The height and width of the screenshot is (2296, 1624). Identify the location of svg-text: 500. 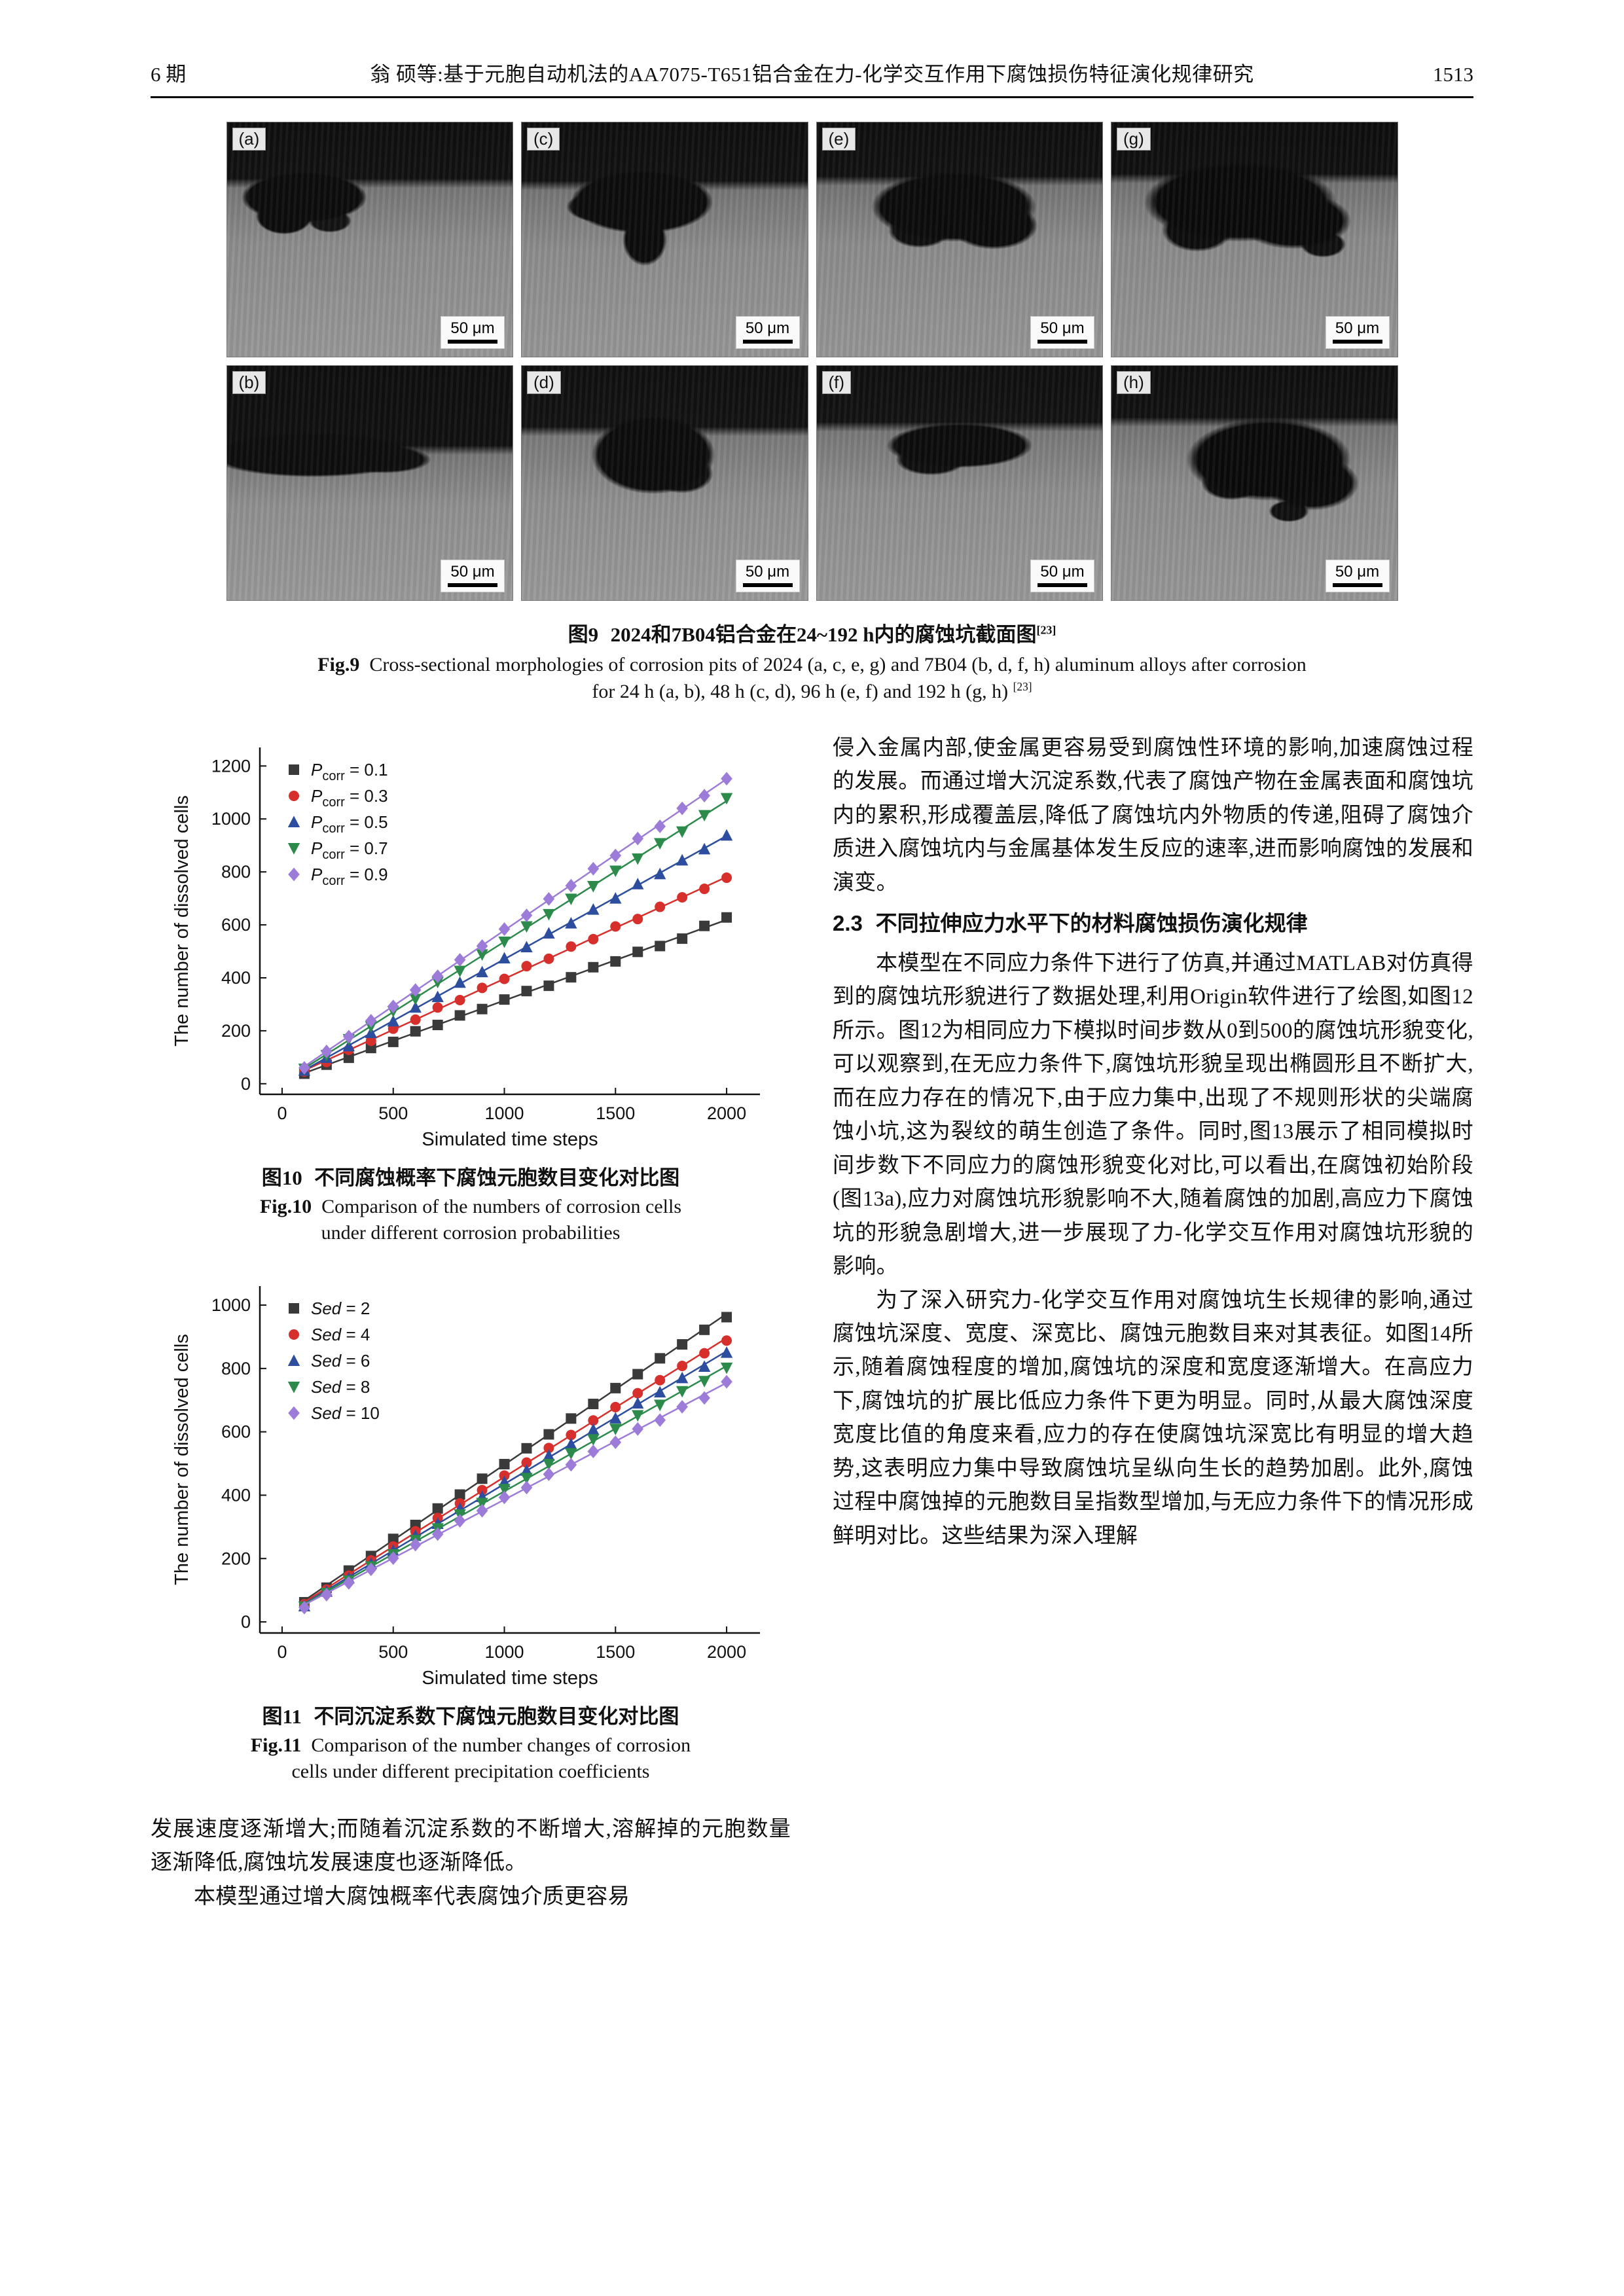
(393, 1652).